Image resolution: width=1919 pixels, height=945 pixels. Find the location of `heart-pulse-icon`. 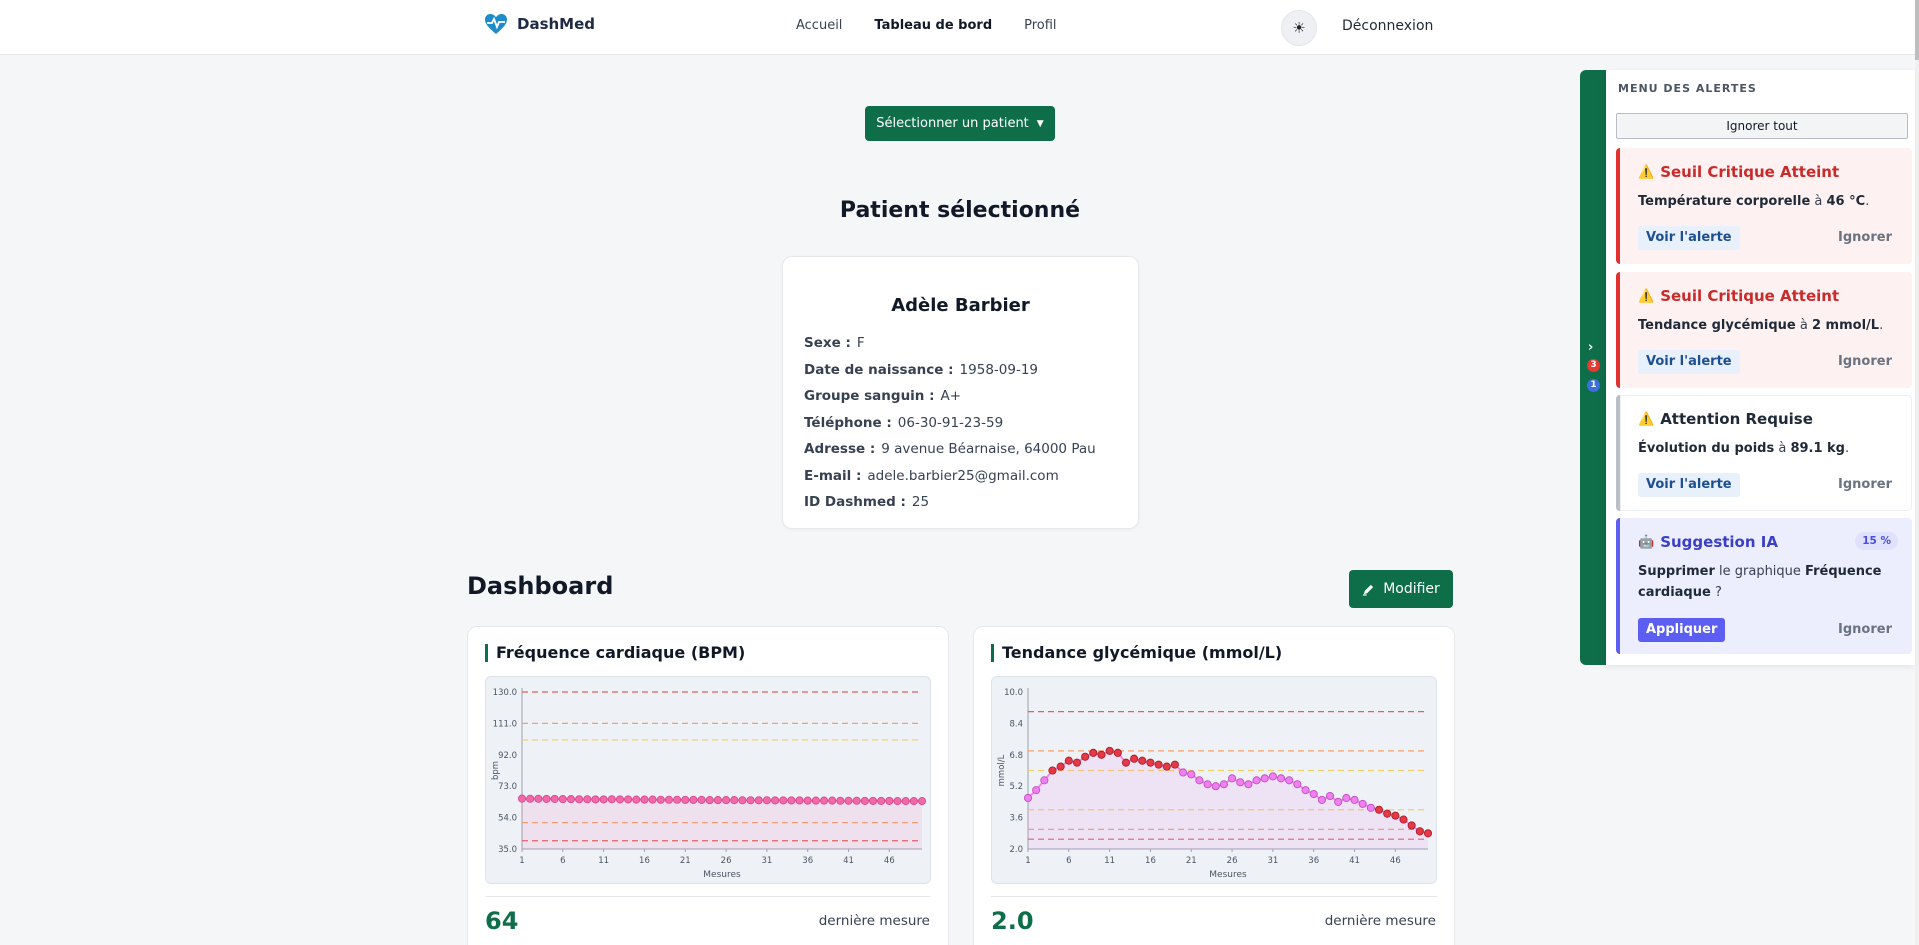

heart-pulse-icon is located at coordinates (496, 24).